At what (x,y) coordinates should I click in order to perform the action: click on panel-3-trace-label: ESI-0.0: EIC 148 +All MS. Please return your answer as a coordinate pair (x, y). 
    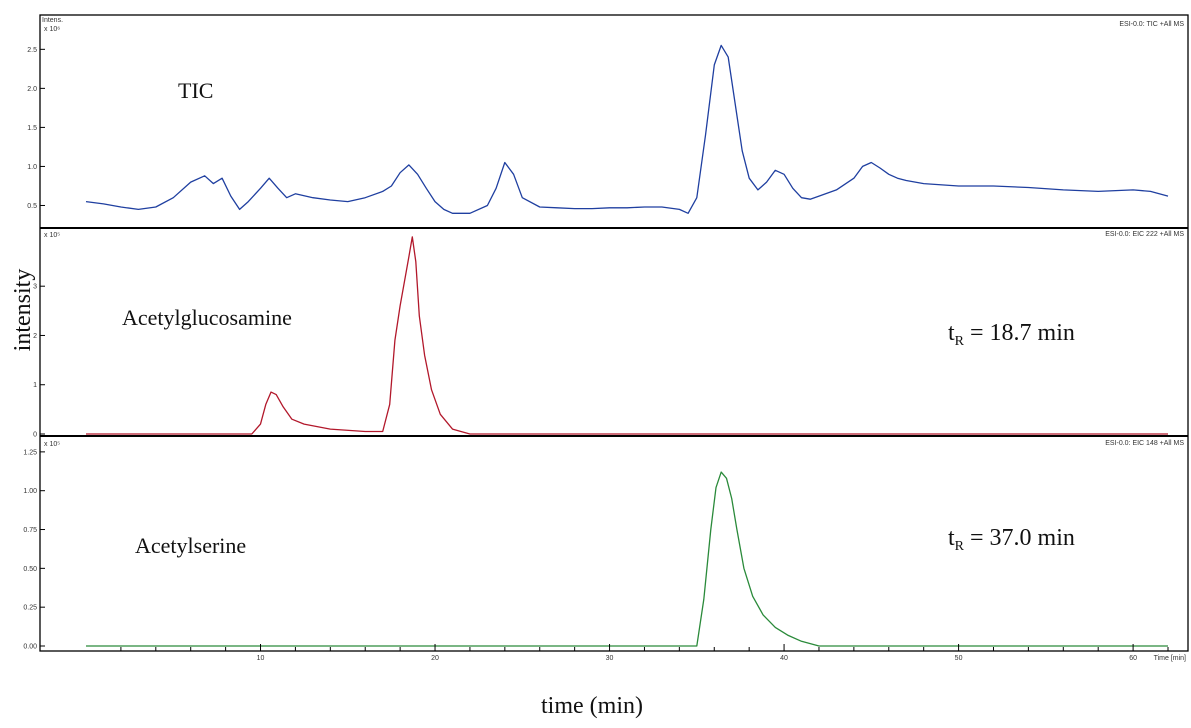
    Looking at the image, I should click on (1144, 443).